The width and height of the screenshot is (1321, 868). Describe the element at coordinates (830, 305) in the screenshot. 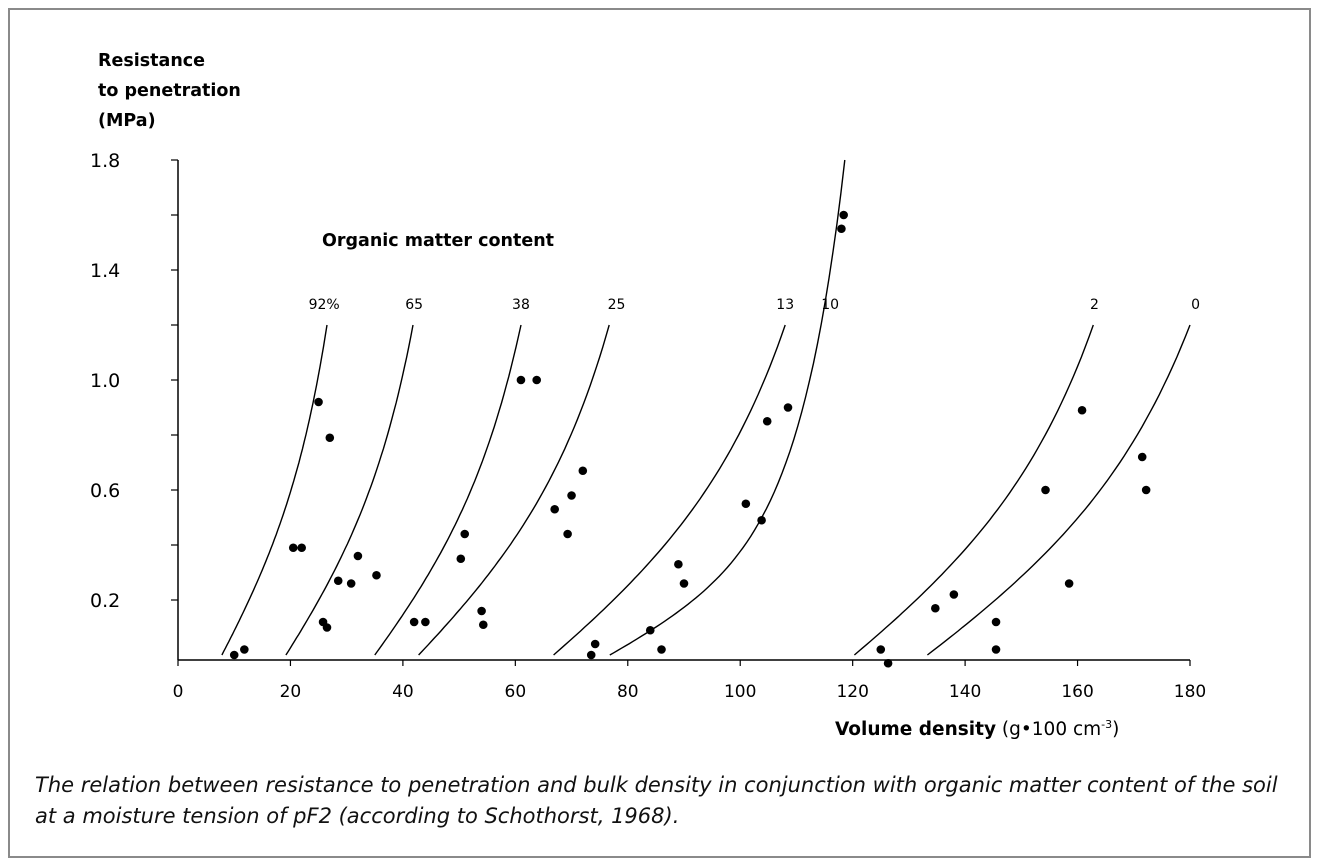

I see `curve-label: 10` at that location.